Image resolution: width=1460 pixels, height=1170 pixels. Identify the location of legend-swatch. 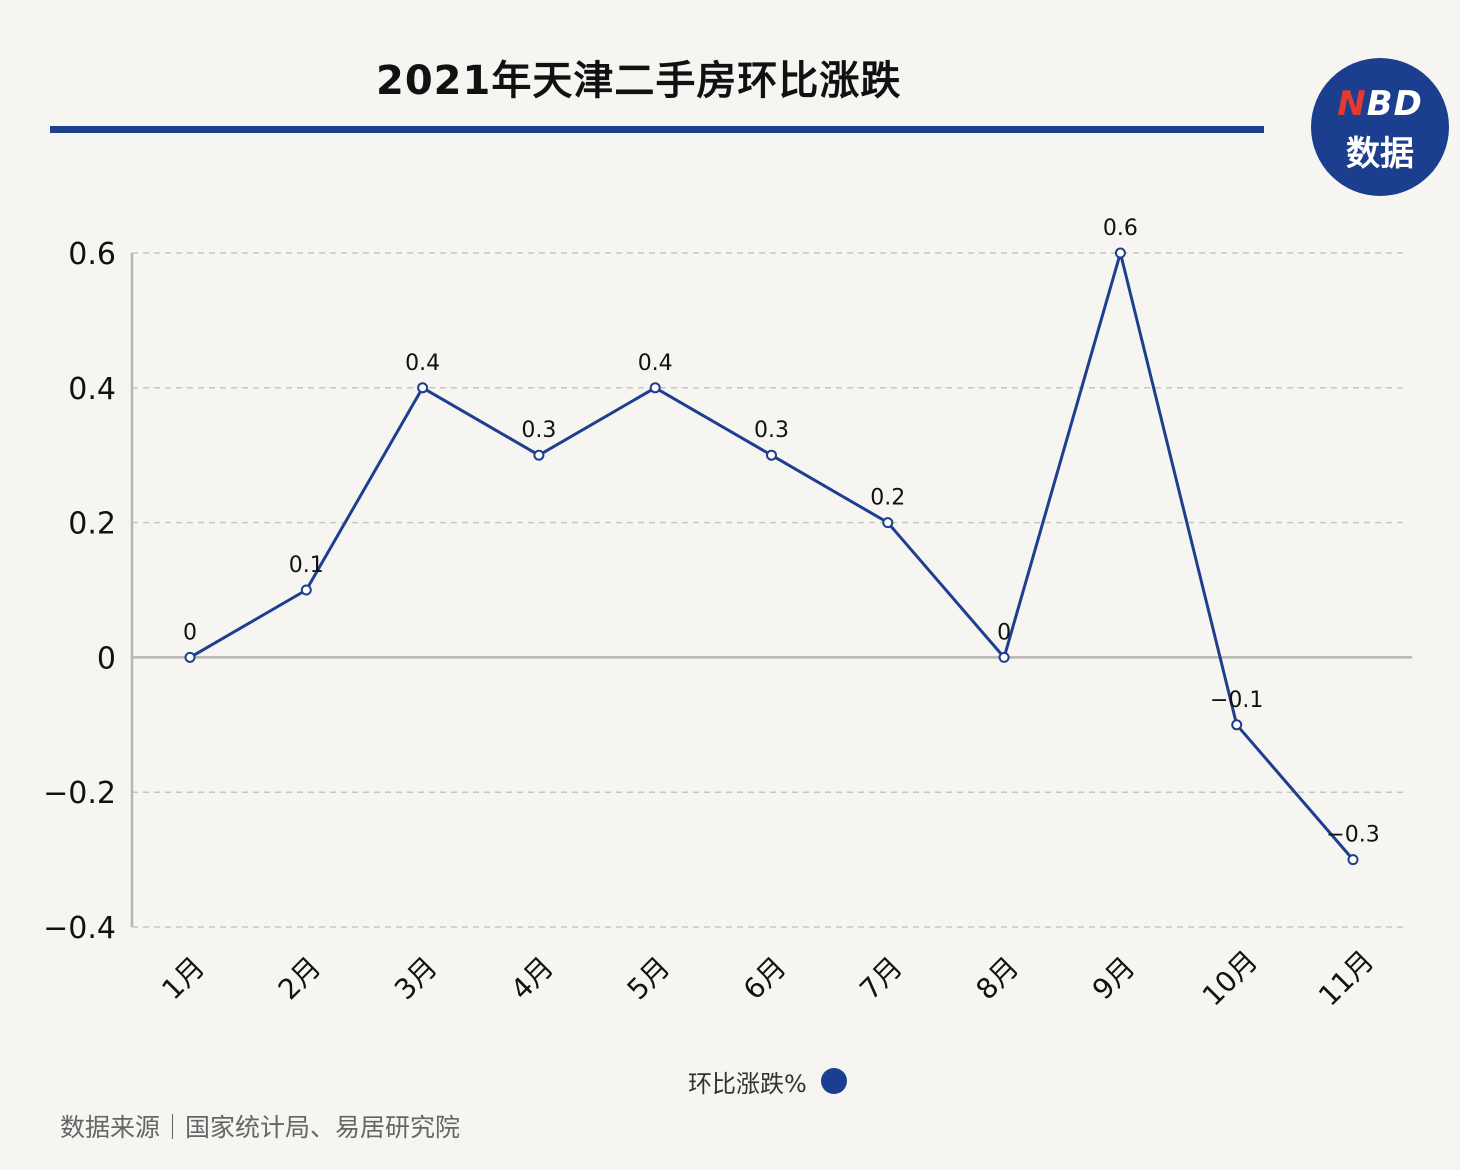
(833, 1081).